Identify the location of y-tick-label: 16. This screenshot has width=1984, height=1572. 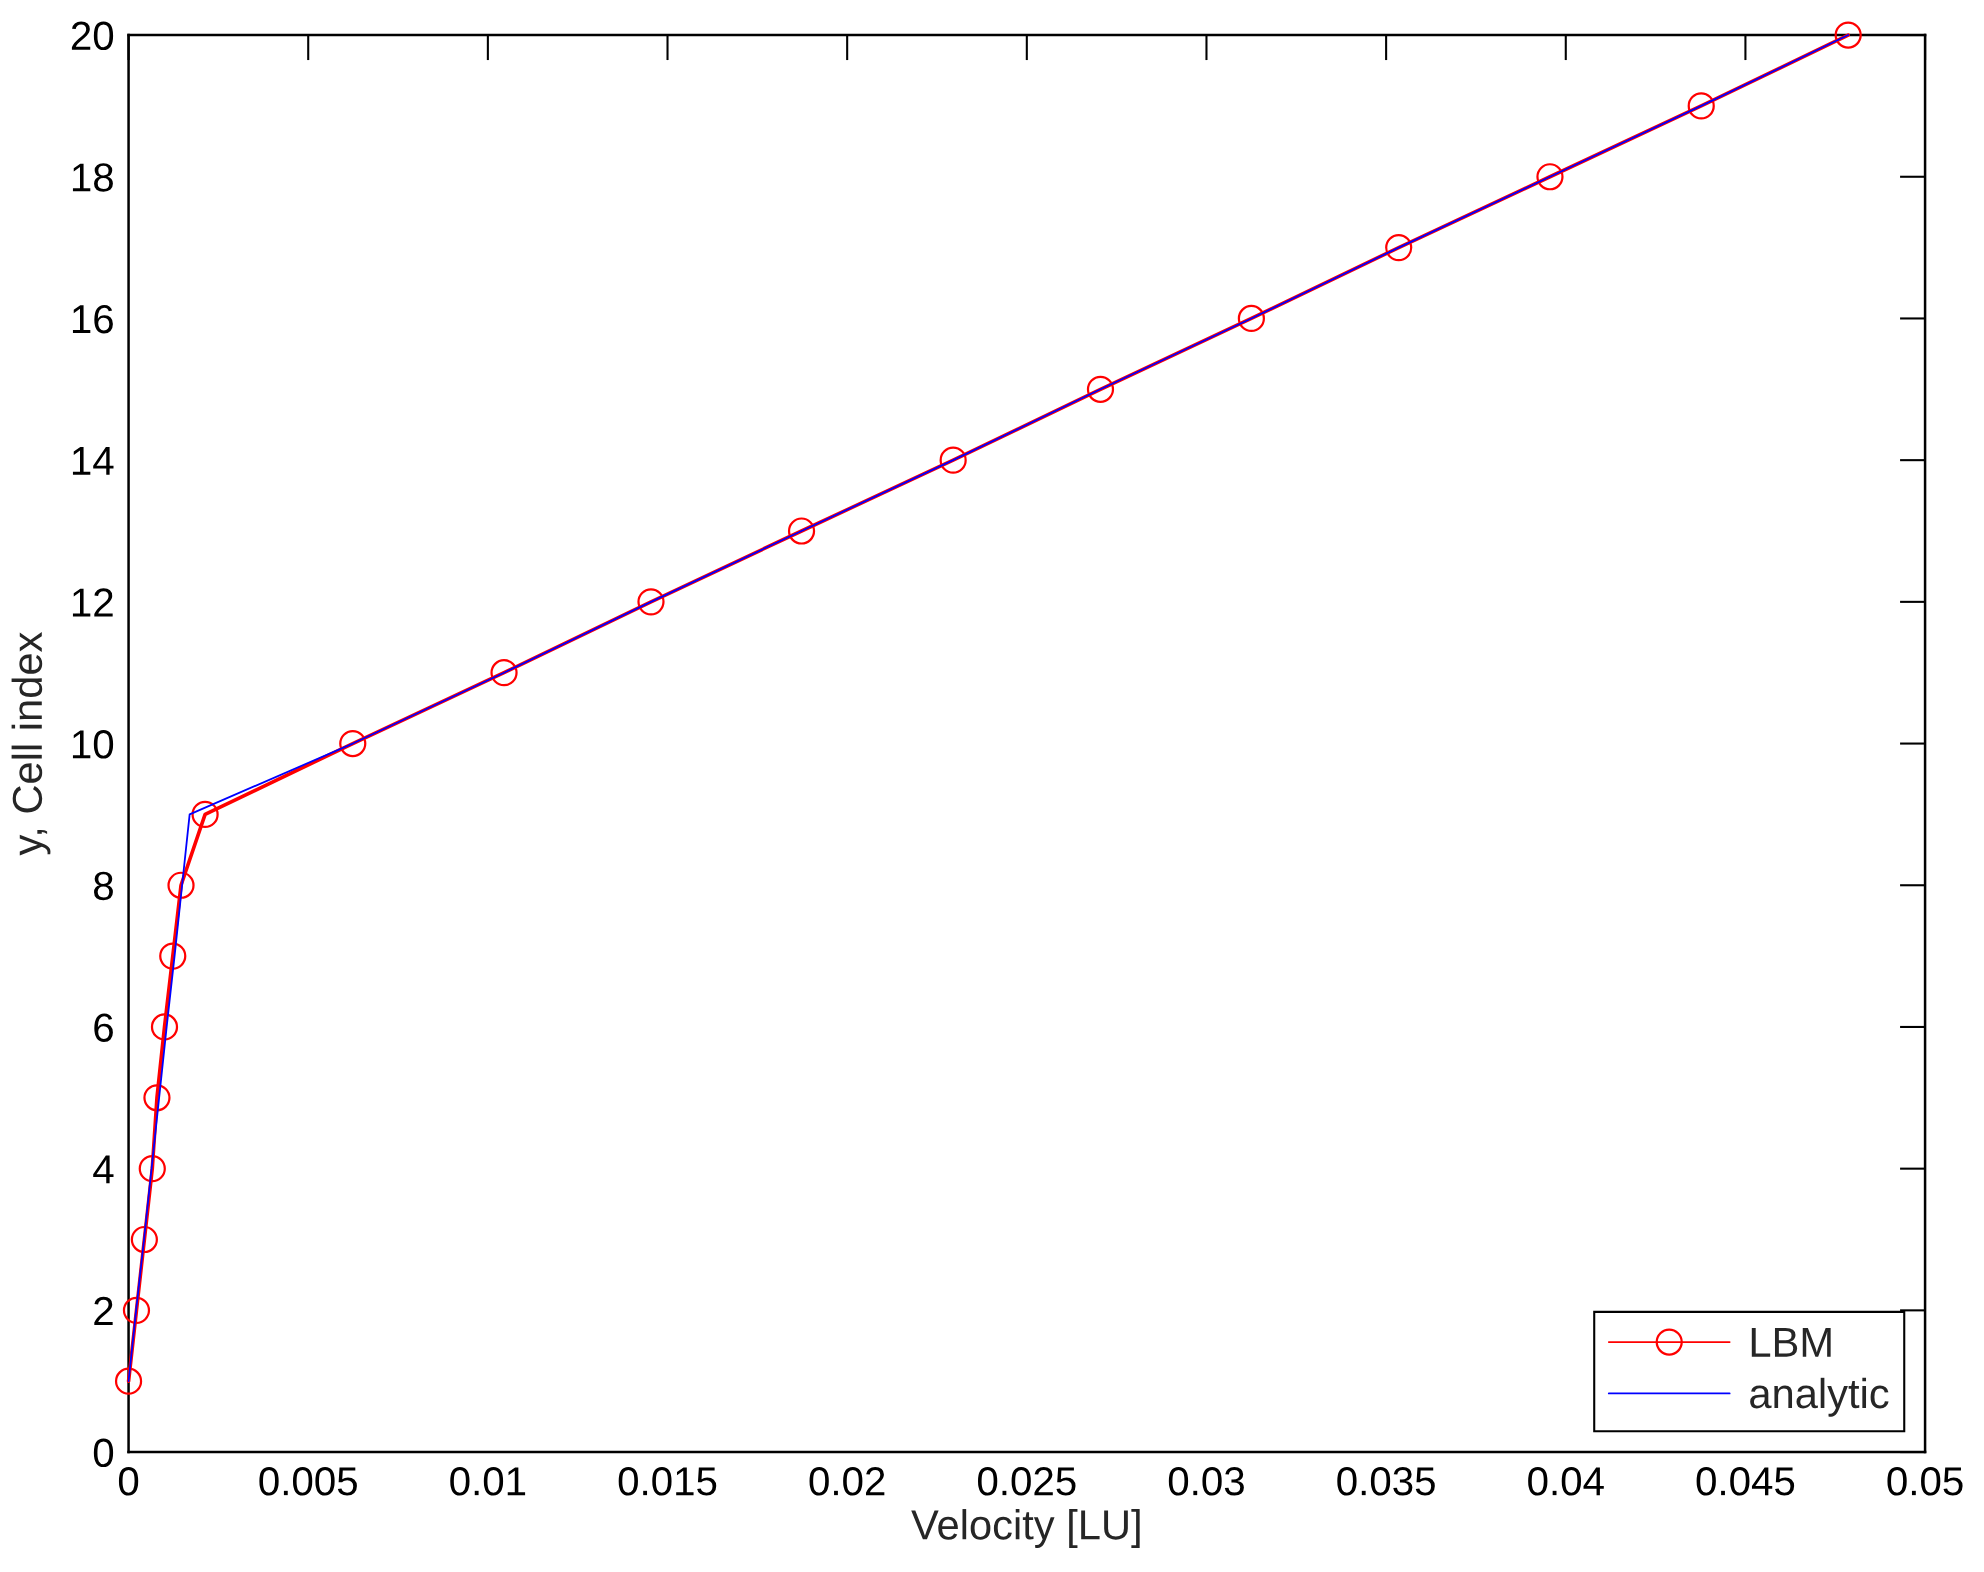
(92, 319).